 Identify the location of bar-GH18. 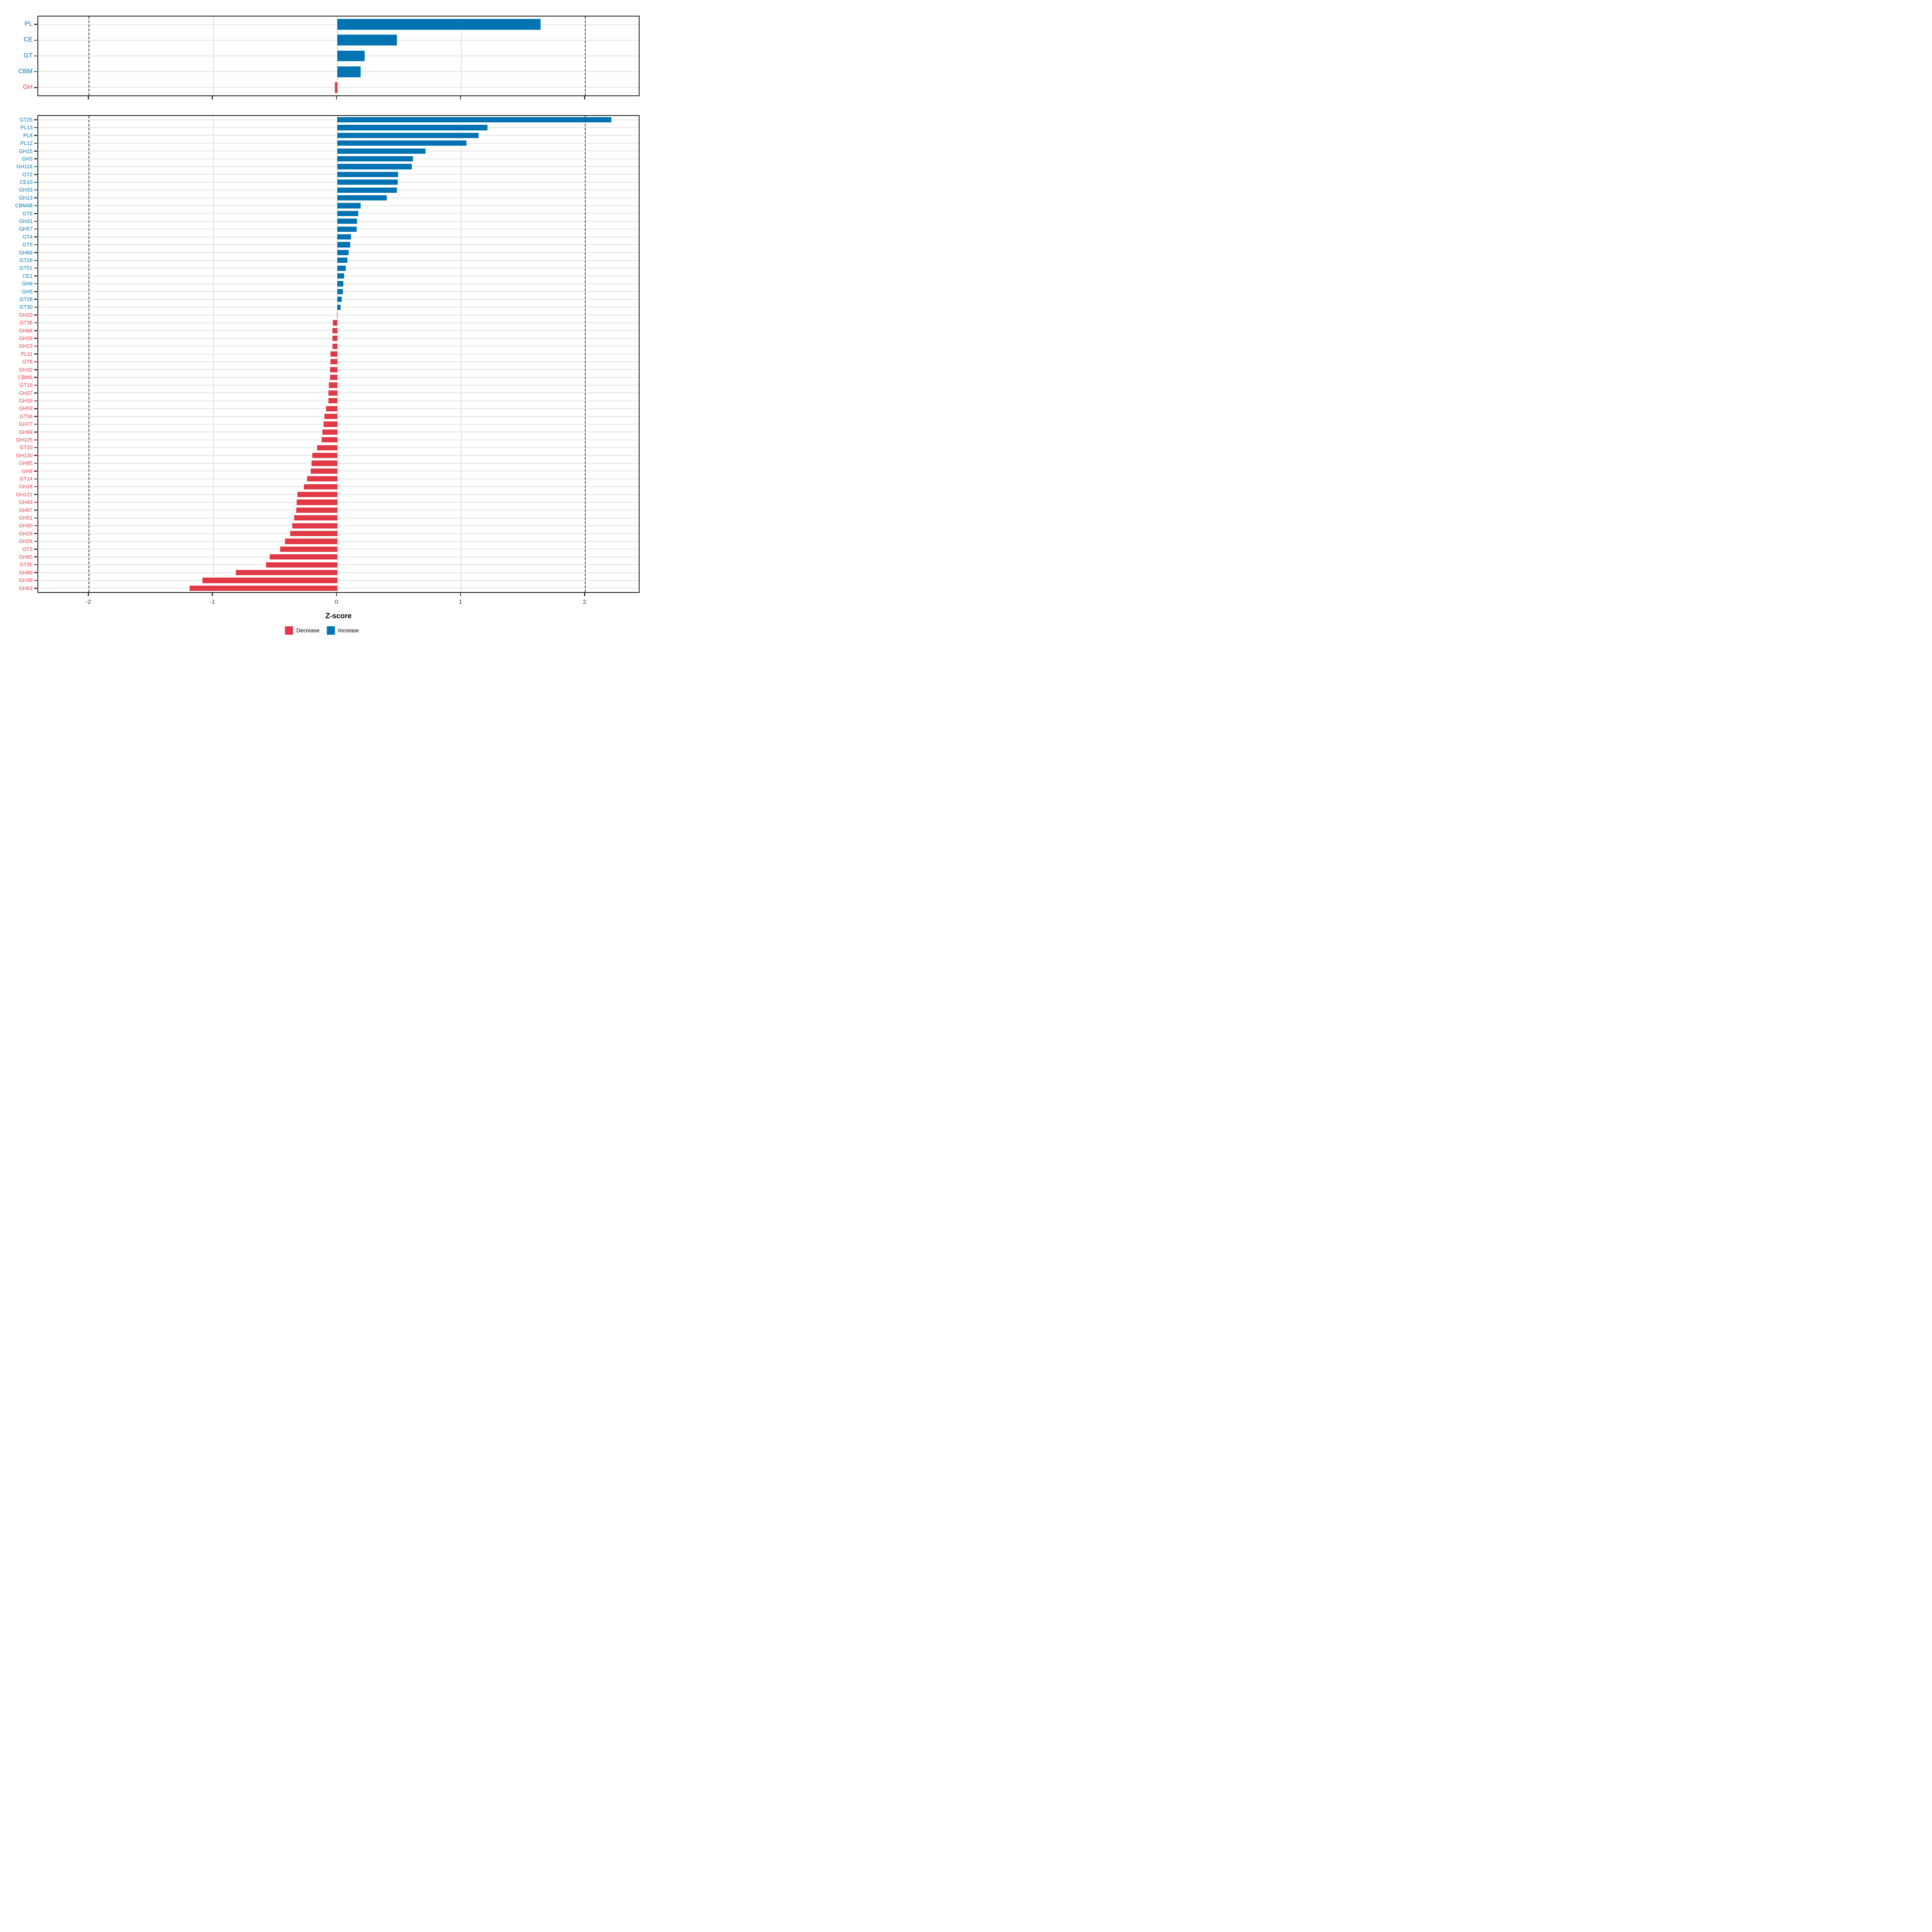
(320, 486).